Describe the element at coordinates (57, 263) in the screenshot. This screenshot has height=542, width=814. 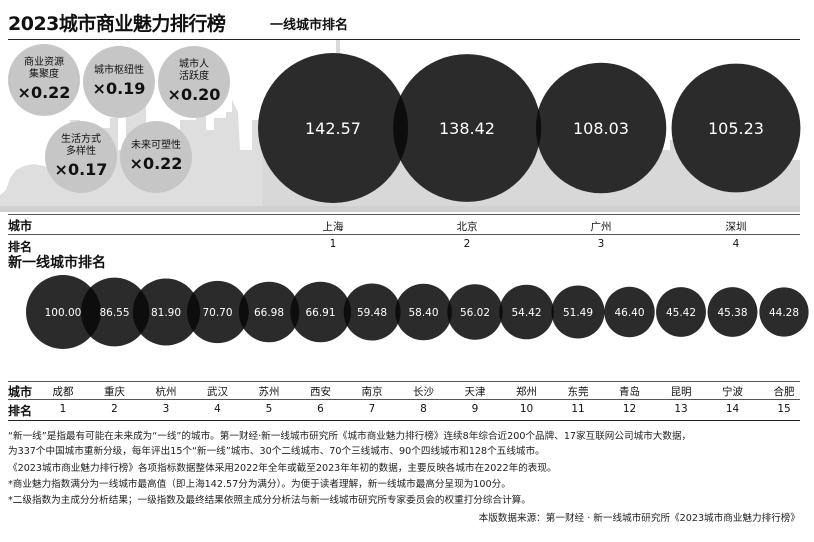
I see `new-tier1-section-title: 新一线城市排名` at that location.